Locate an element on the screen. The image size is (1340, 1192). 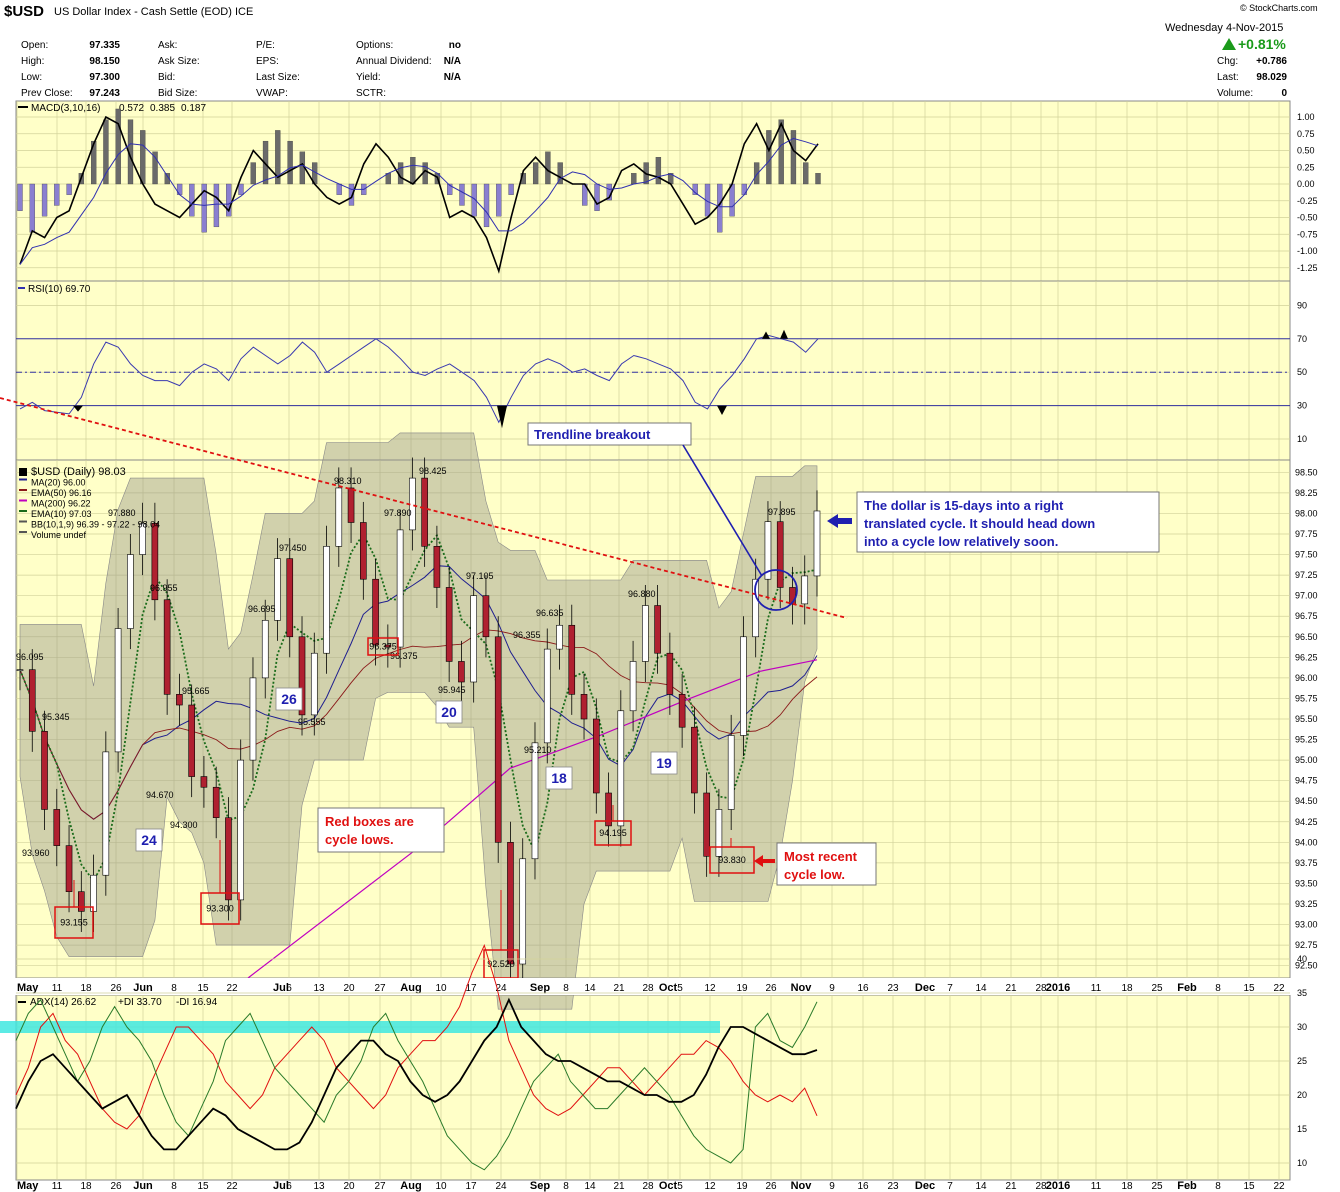
dollar-note-callout is located at coordinates (1008, 522).